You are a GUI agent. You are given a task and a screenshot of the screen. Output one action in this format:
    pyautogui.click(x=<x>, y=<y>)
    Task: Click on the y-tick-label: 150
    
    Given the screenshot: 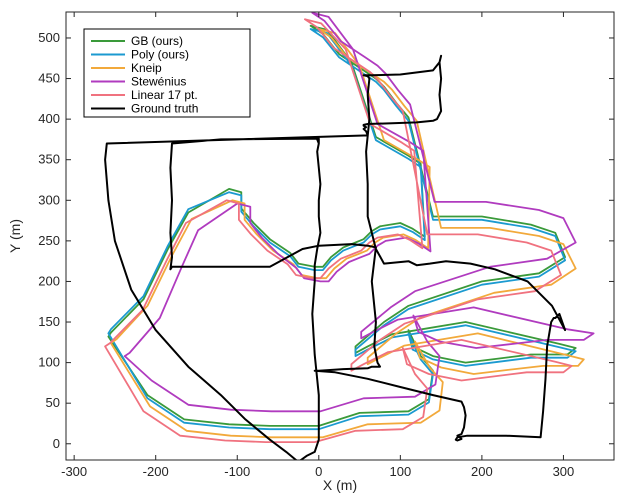 What is the action you would take?
    pyautogui.click(x=49, y=321)
    